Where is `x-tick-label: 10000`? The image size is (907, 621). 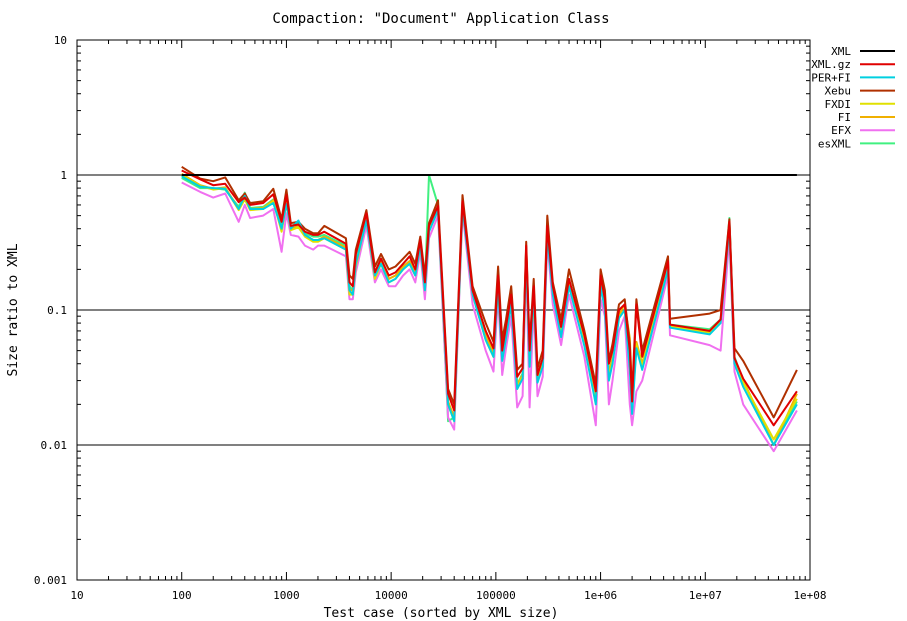 x-tick-label: 10000 is located at coordinates (391, 595).